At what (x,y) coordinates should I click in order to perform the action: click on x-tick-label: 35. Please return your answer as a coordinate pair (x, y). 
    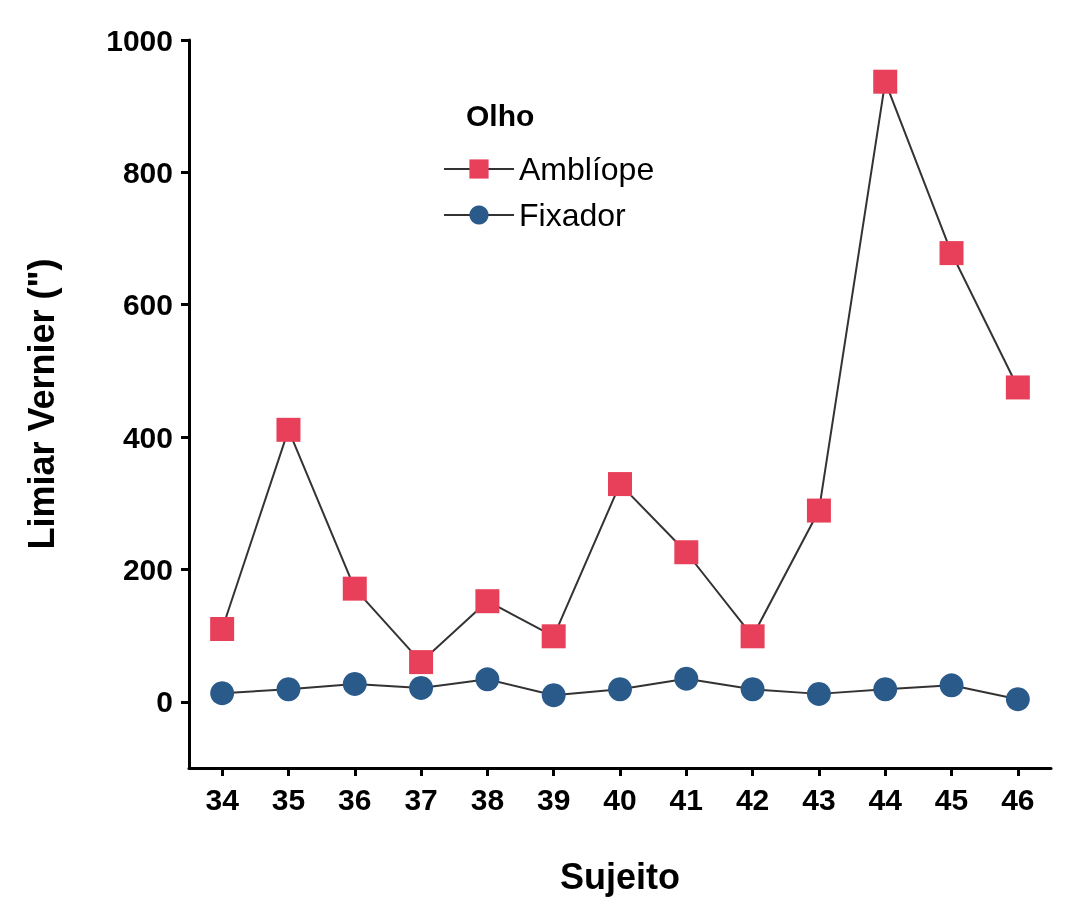
    Looking at the image, I should click on (288, 799).